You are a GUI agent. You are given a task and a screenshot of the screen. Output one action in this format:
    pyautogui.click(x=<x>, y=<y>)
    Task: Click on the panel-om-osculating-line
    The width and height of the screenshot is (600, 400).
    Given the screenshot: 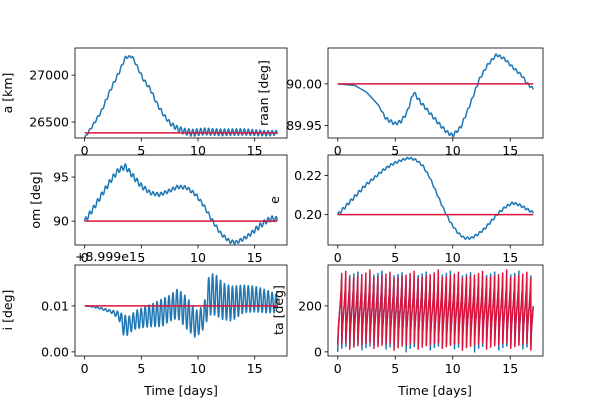 What is the action you would take?
    pyautogui.click(x=181, y=204)
    